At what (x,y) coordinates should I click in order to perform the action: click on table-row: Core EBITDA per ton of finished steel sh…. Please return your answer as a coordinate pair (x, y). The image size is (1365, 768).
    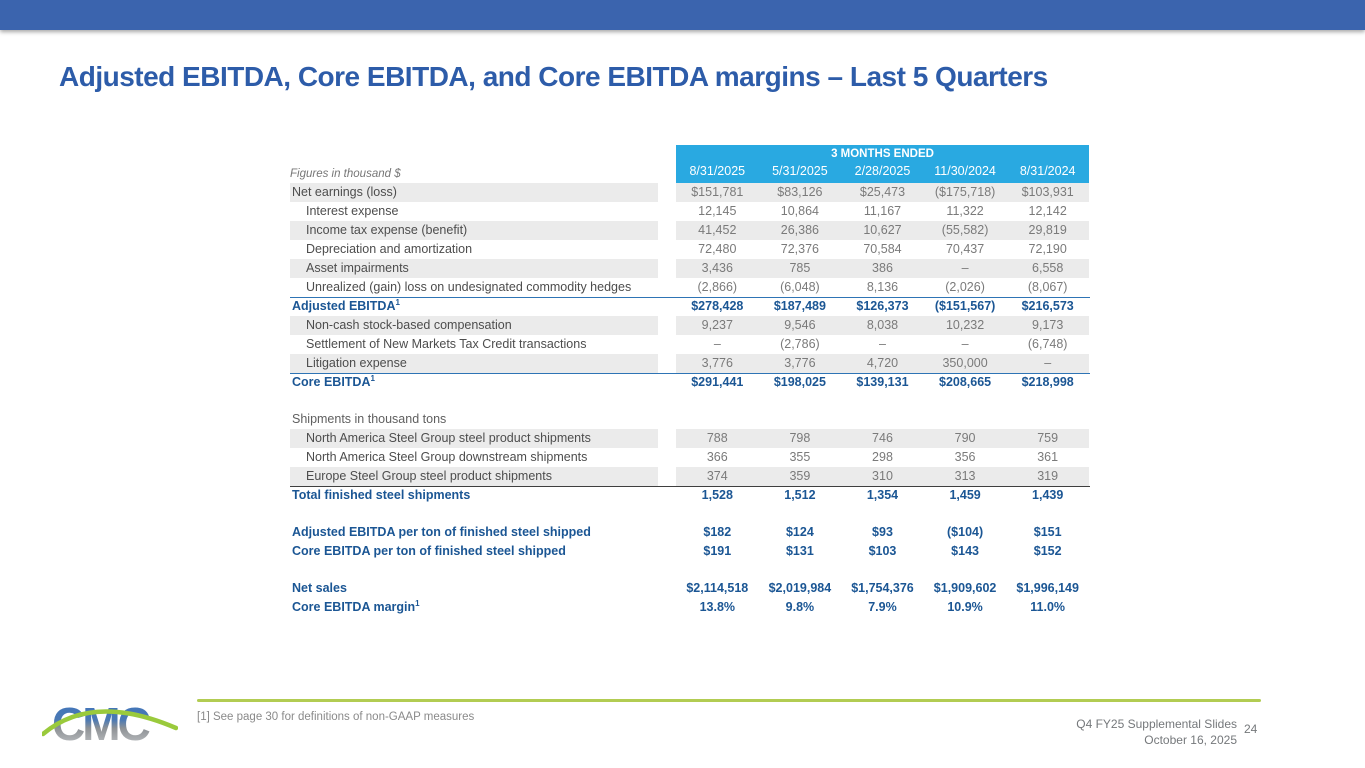
    Looking at the image, I should click on (690, 551).